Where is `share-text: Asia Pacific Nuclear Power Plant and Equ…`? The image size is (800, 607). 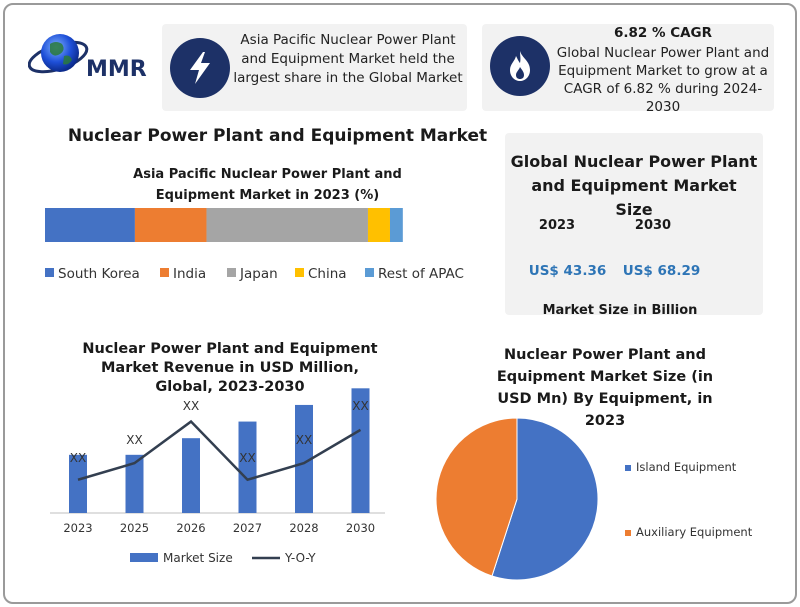
share-text: Asia Pacific Nuclear Power Plant and Equ… is located at coordinates (348, 59).